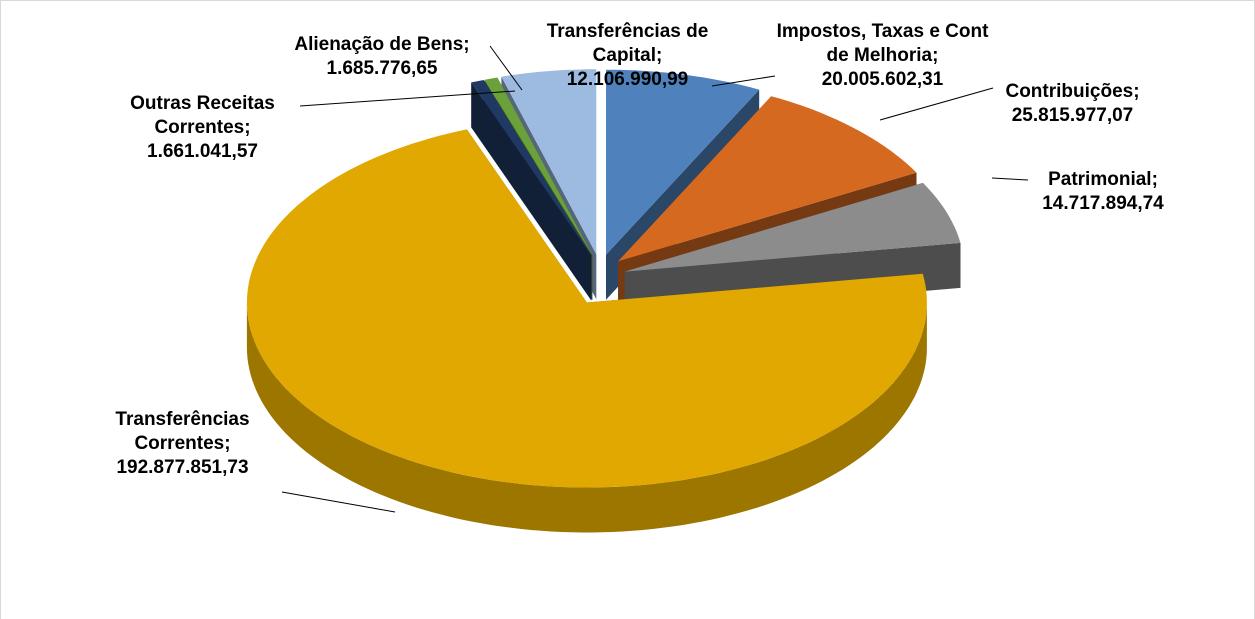 This screenshot has height=619, width=1255. I want to click on label-category: Patrimonial;, so click(1103, 179).